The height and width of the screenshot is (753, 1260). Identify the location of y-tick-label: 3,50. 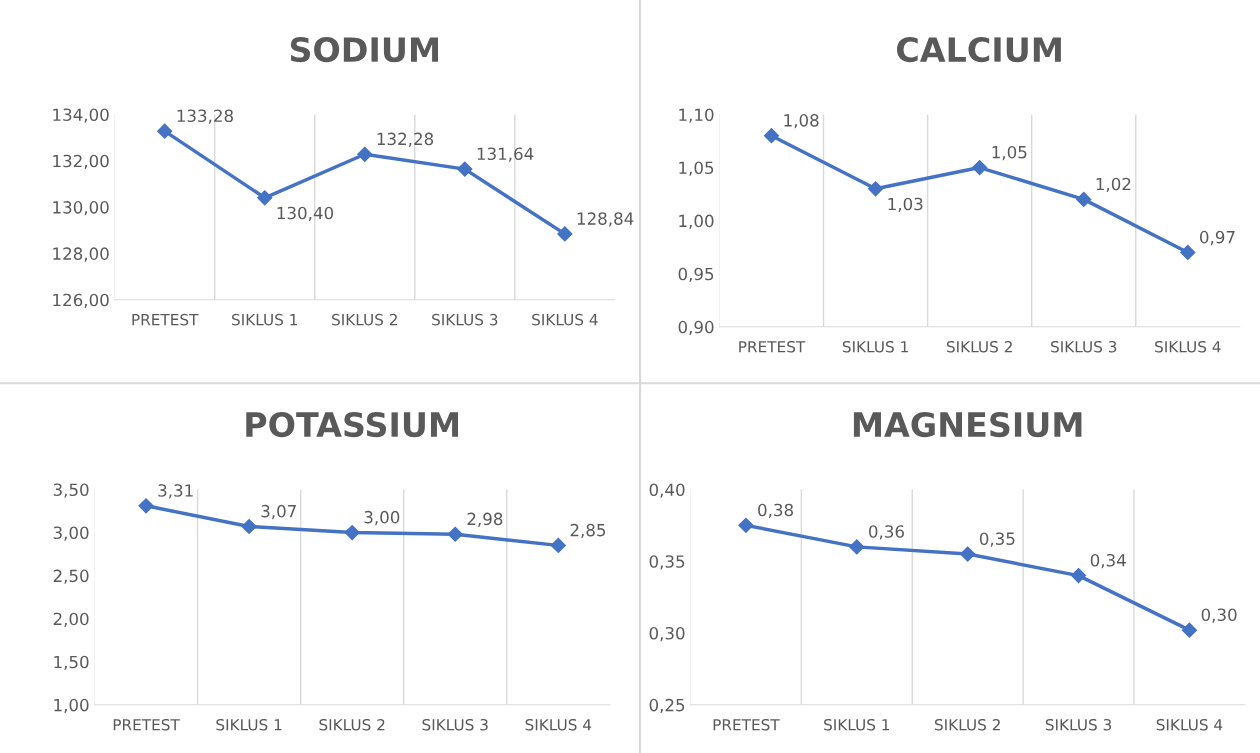
(71, 490).